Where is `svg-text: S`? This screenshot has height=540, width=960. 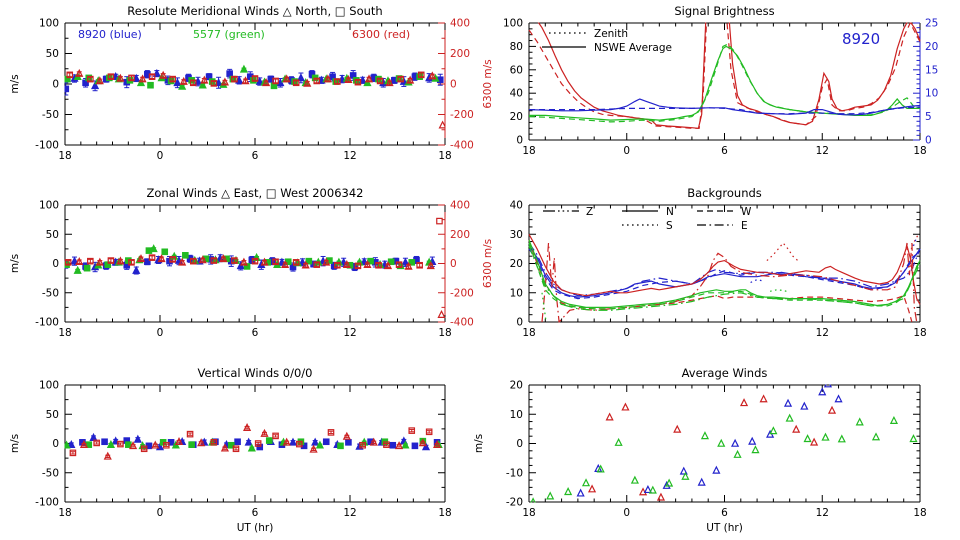 svg-text: S is located at coordinates (669, 226).